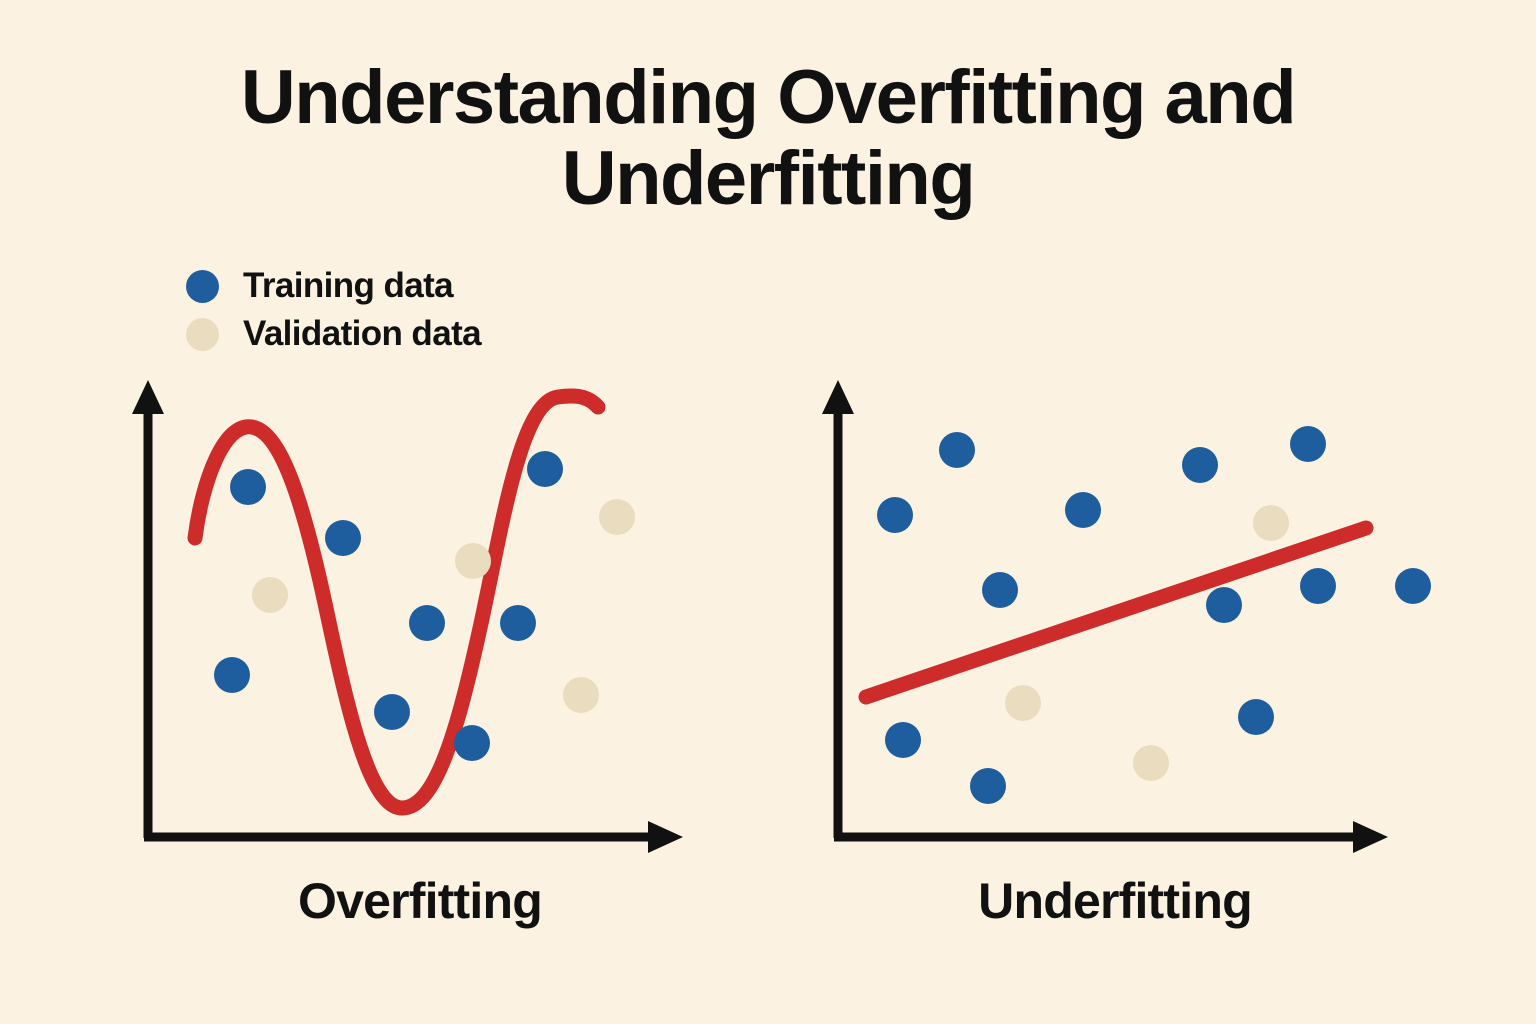  I want to click on overfitting-model-curve, so click(396, 602).